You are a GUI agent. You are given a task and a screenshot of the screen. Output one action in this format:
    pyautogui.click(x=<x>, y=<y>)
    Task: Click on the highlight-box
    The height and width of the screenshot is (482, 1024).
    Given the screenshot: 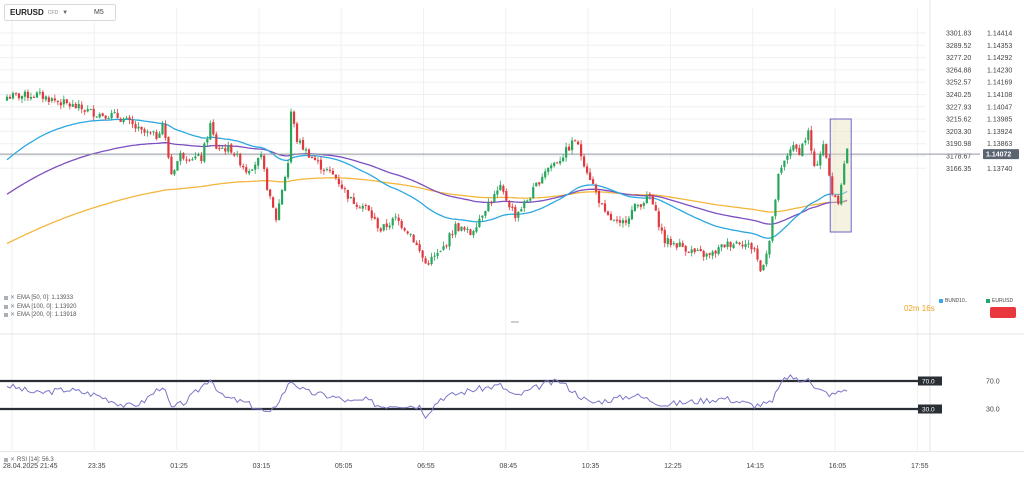 What is the action you would take?
    pyautogui.click(x=840, y=175)
    